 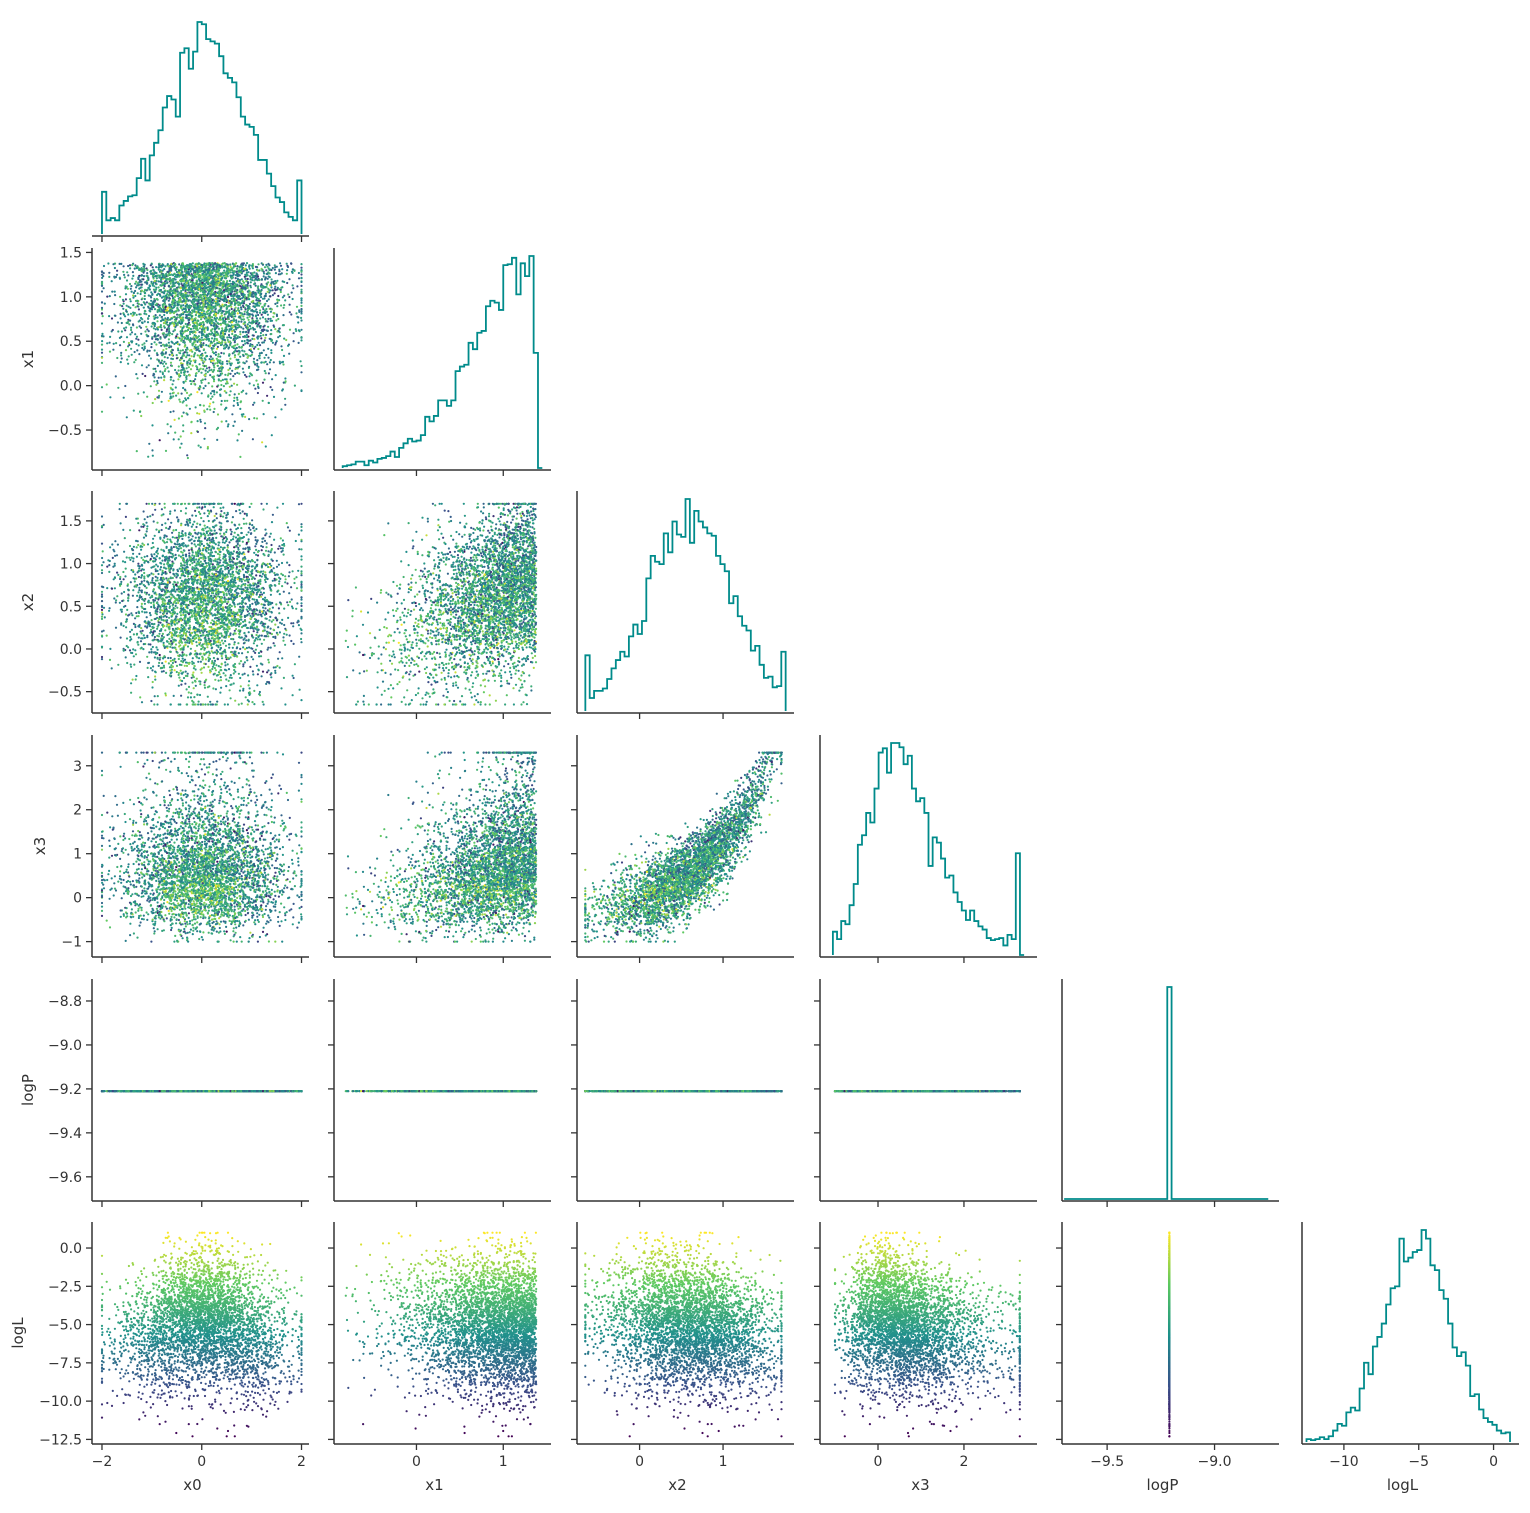 What do you see at coordinates (65, 431) in the screenshot?
I see `y-tick-label-x1: −0.5` at bounding box center [65, 431].